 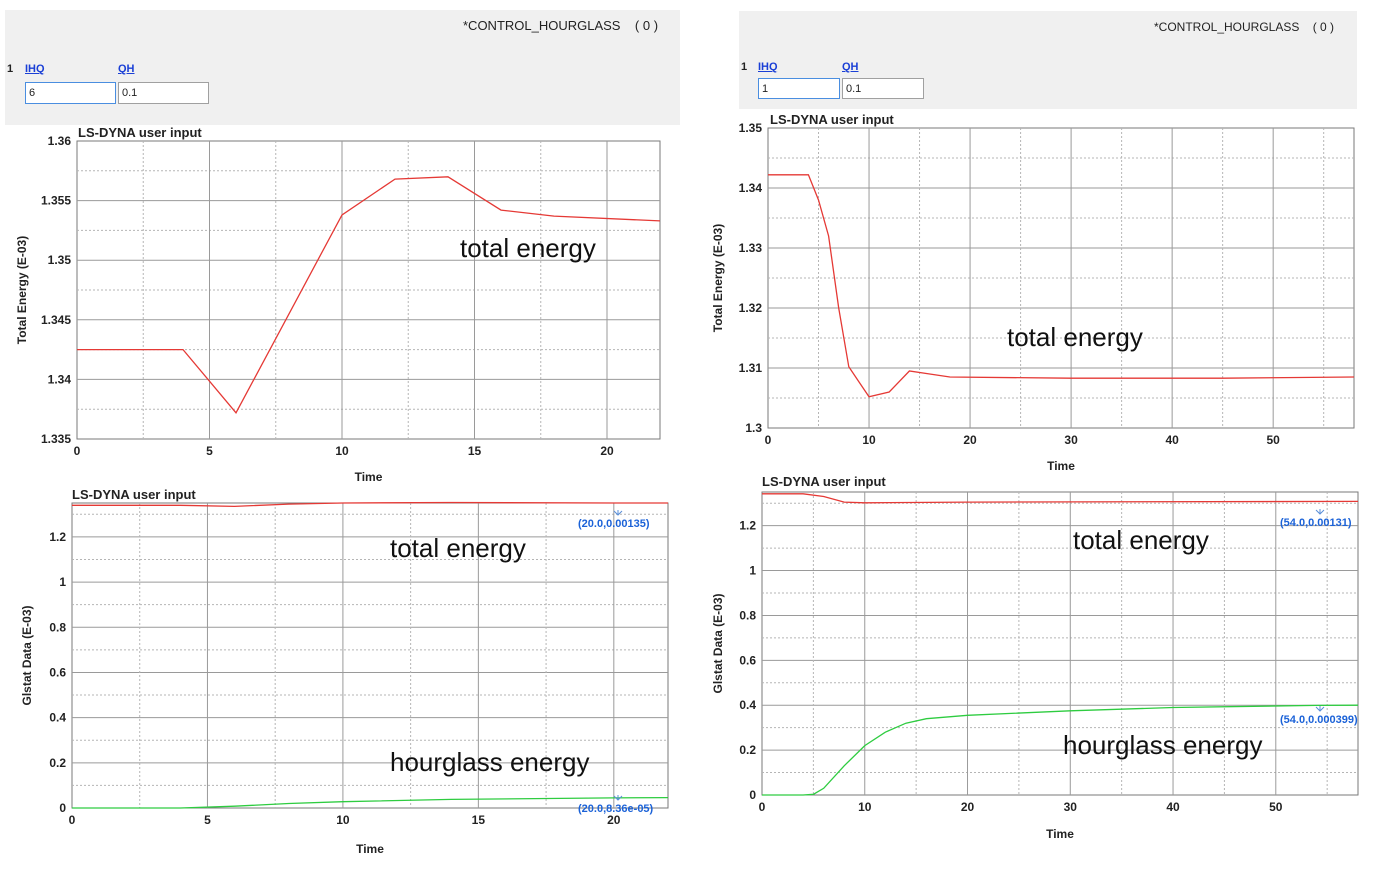 I want to click on point-label: (54.0,0.00131), so click(x=1316, y=523).